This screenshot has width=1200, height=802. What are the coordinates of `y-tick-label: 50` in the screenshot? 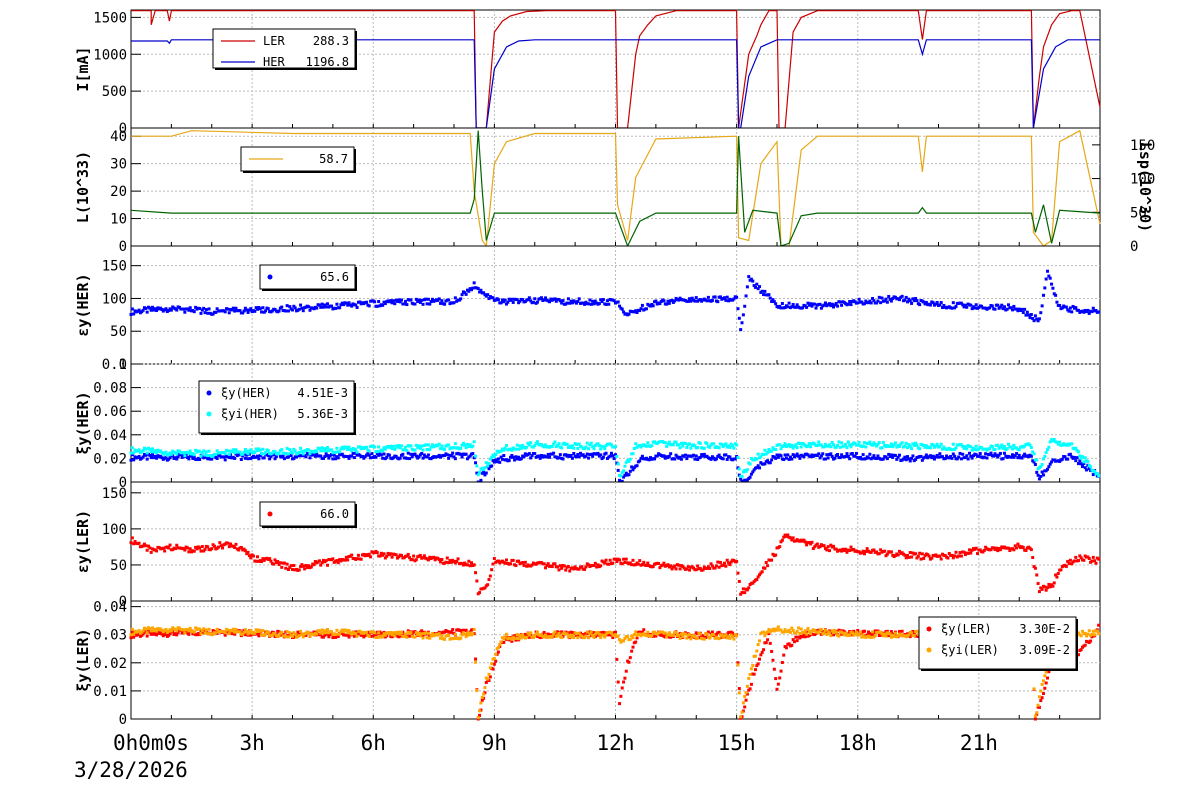 It's located at (118, 332).